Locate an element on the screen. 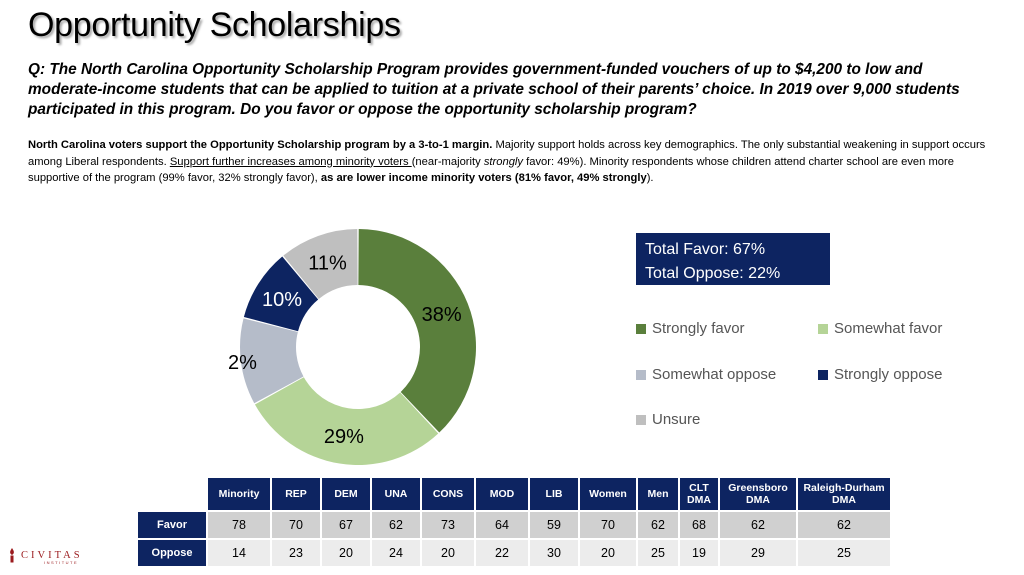 Image resolution: width=1024 pixels, height=575 pixels. legend-somewhat-oppose: Somewhat oppose is located at coordinates (706, 374).